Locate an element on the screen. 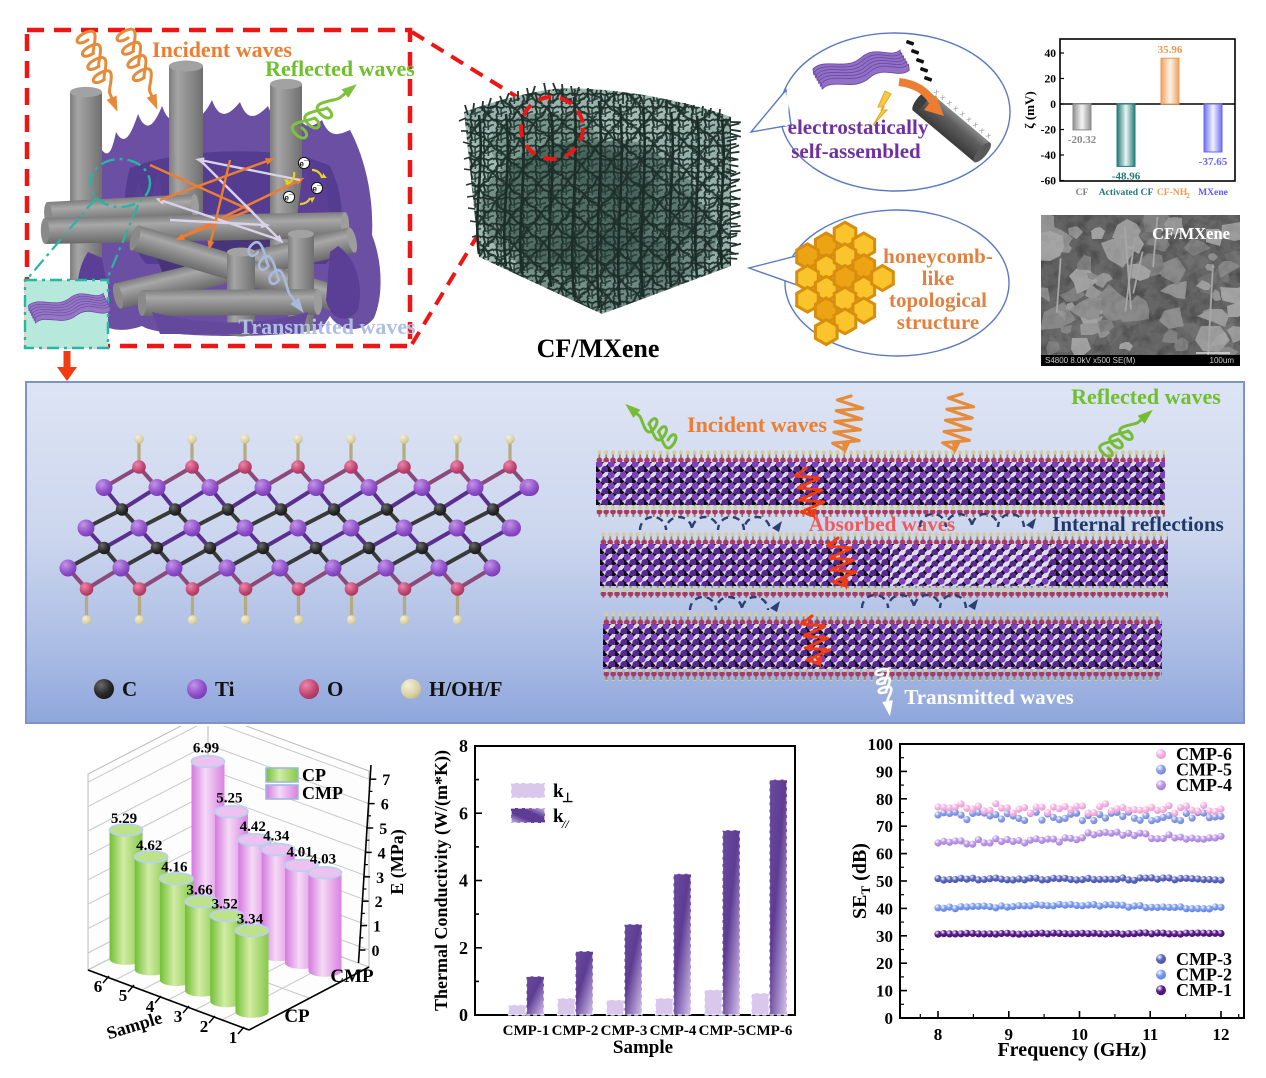 The height and width of the screenshot is (1078, 1266). svg-text: MXene is located at coordinates (1213, 192).